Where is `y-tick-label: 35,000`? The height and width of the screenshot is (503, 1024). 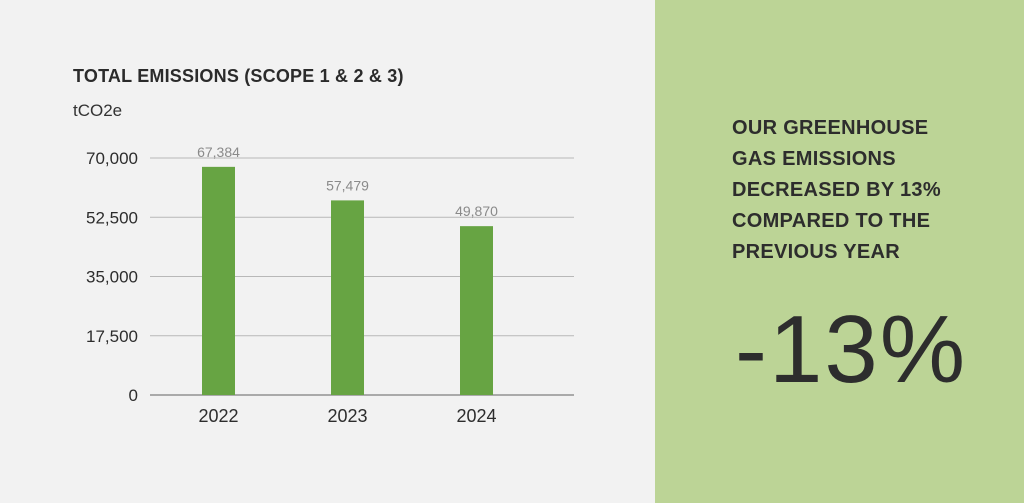
y-tick-label: 35,000 is located at coordinates (112, 277).